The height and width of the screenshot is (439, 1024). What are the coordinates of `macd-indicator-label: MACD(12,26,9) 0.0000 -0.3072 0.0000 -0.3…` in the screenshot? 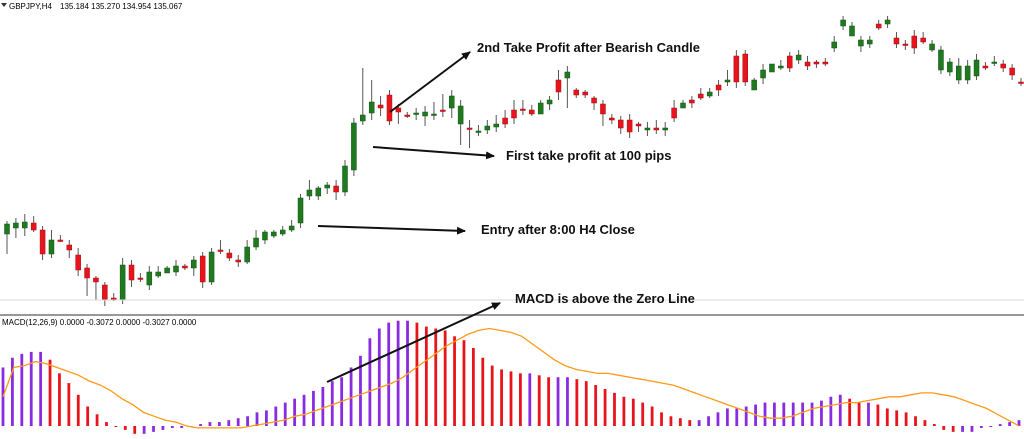 It's located at (99, 322).